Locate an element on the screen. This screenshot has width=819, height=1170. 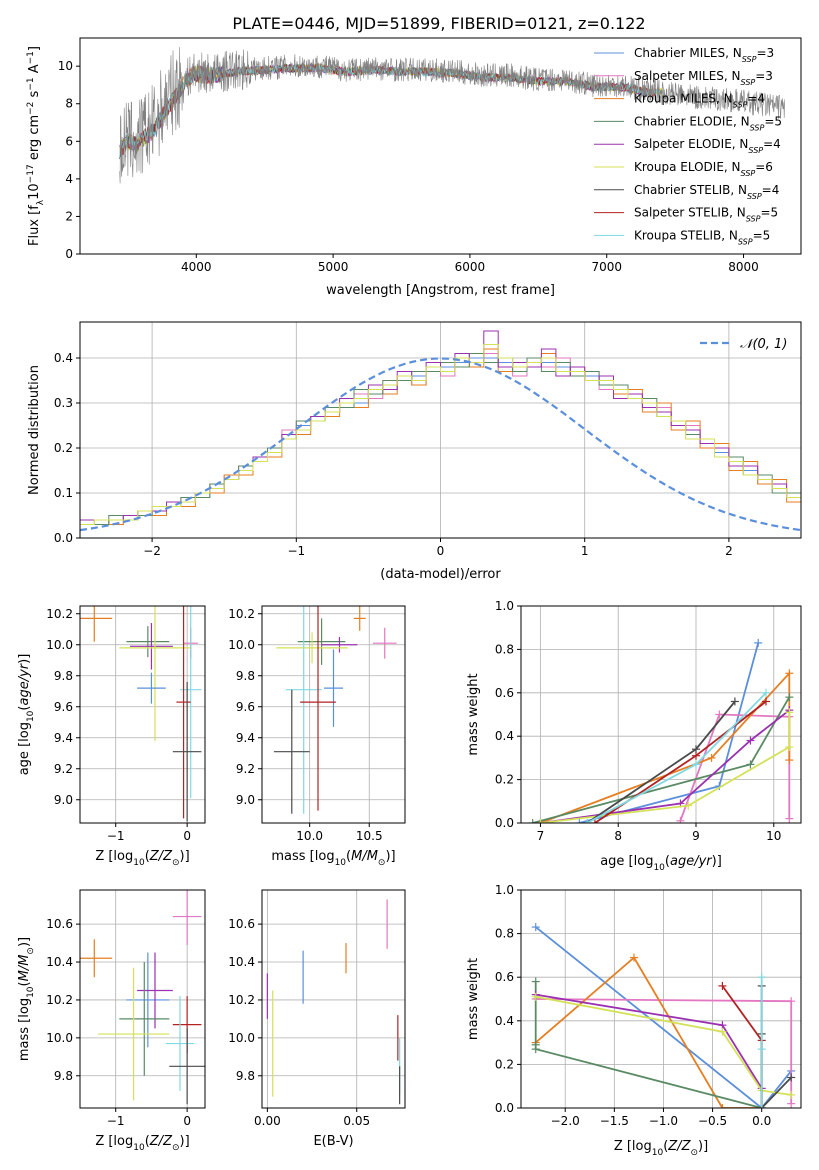
x-axis-label: (data-model)/error is located at coordinates (440, 574).